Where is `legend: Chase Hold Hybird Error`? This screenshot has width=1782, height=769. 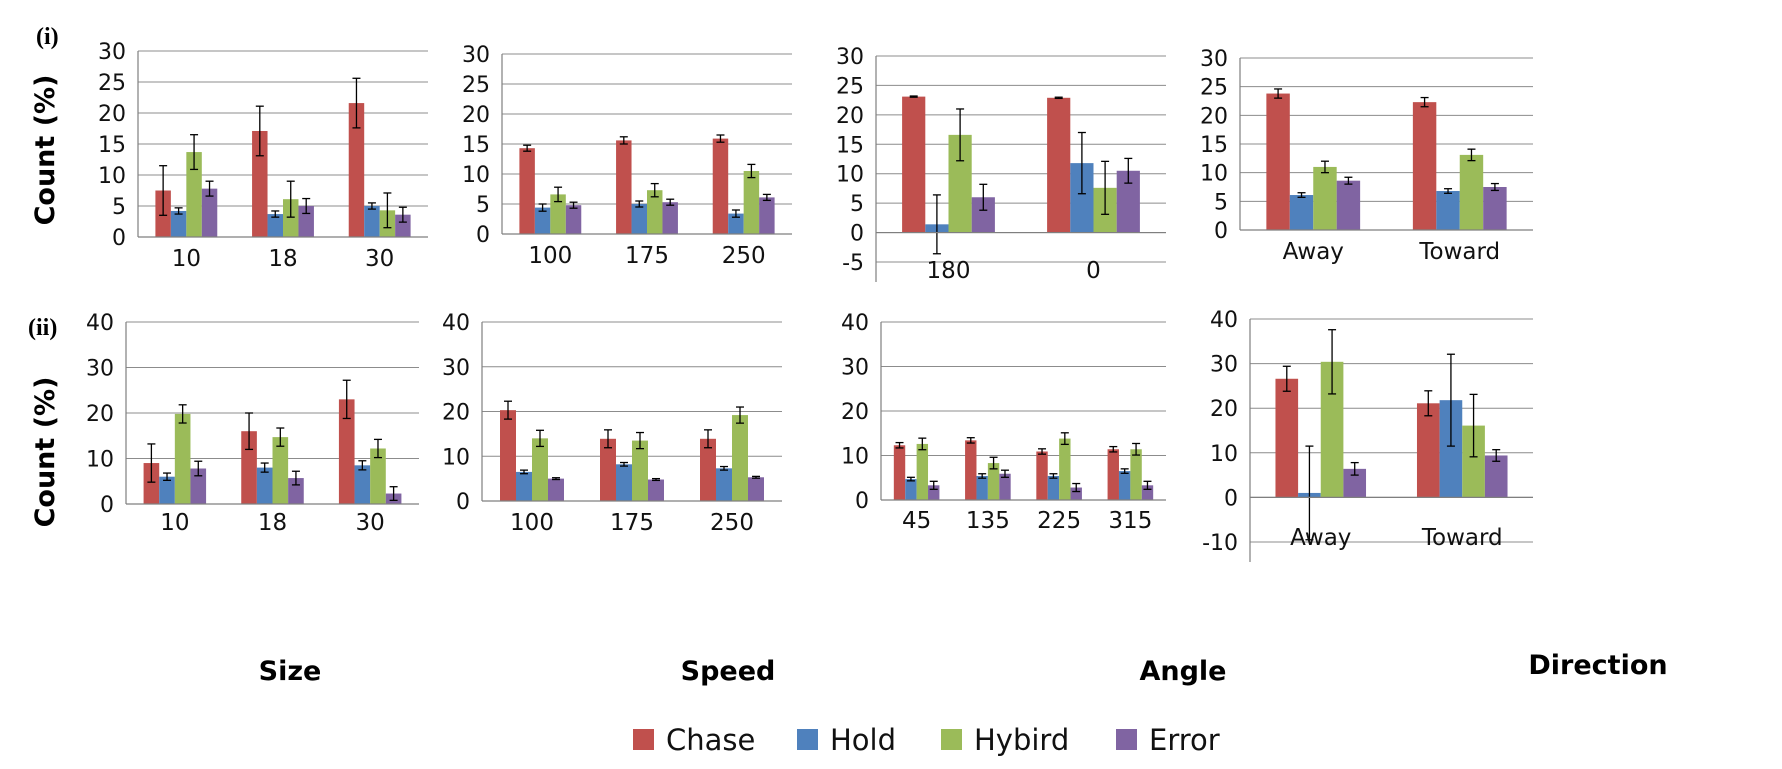
legend: Chase Hold Hybird Error is located at coordinates (926, 740).